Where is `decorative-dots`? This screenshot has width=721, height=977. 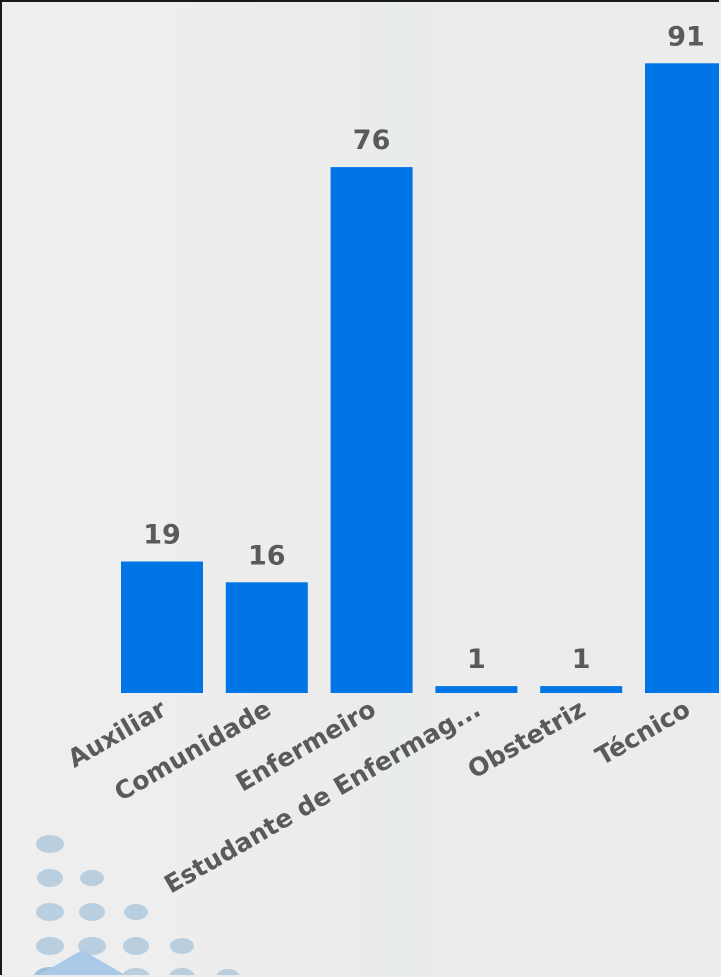
decorative-dots is located at coordinates (137, 905).